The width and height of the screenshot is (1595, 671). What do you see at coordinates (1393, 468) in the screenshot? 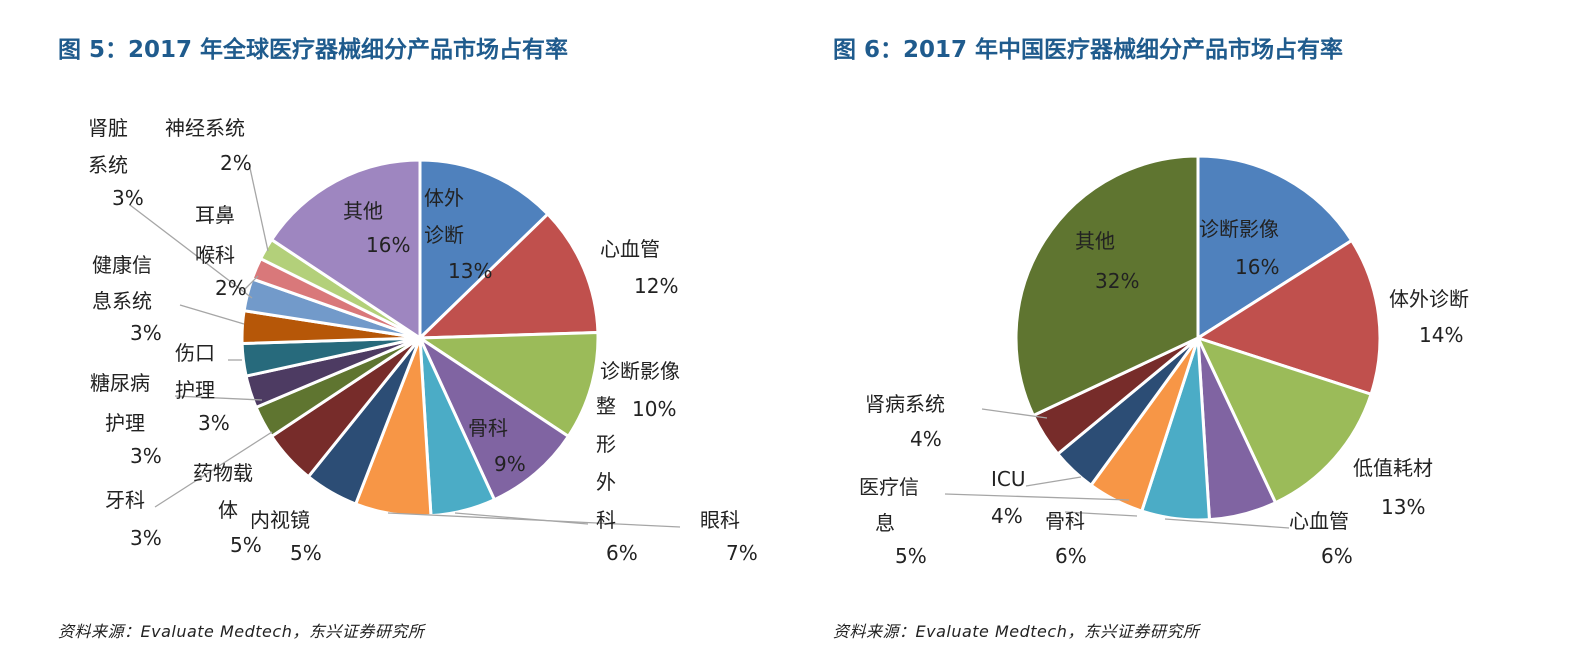
I see `slice-label: 低值耗材` at bounding box center [1393, 468].